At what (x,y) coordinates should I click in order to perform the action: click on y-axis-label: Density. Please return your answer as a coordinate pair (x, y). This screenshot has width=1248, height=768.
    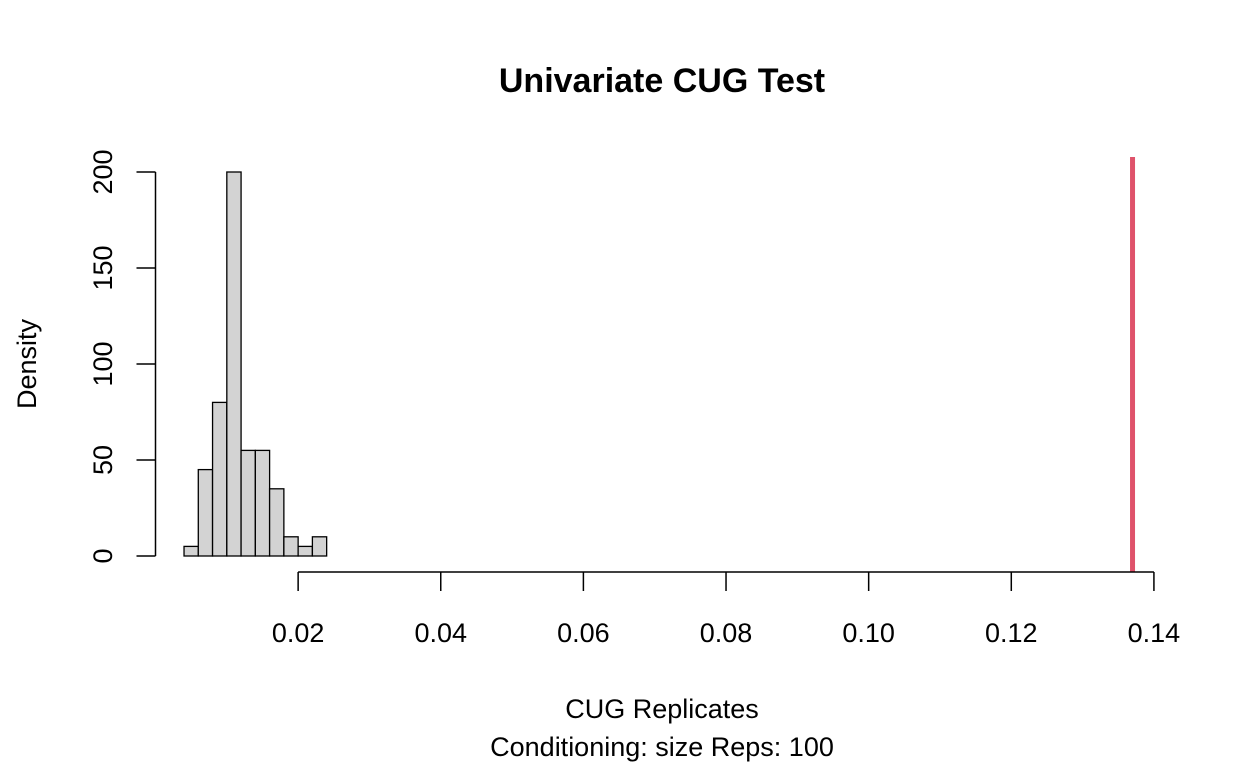
    Looking at the image, I should click on (27, 363).